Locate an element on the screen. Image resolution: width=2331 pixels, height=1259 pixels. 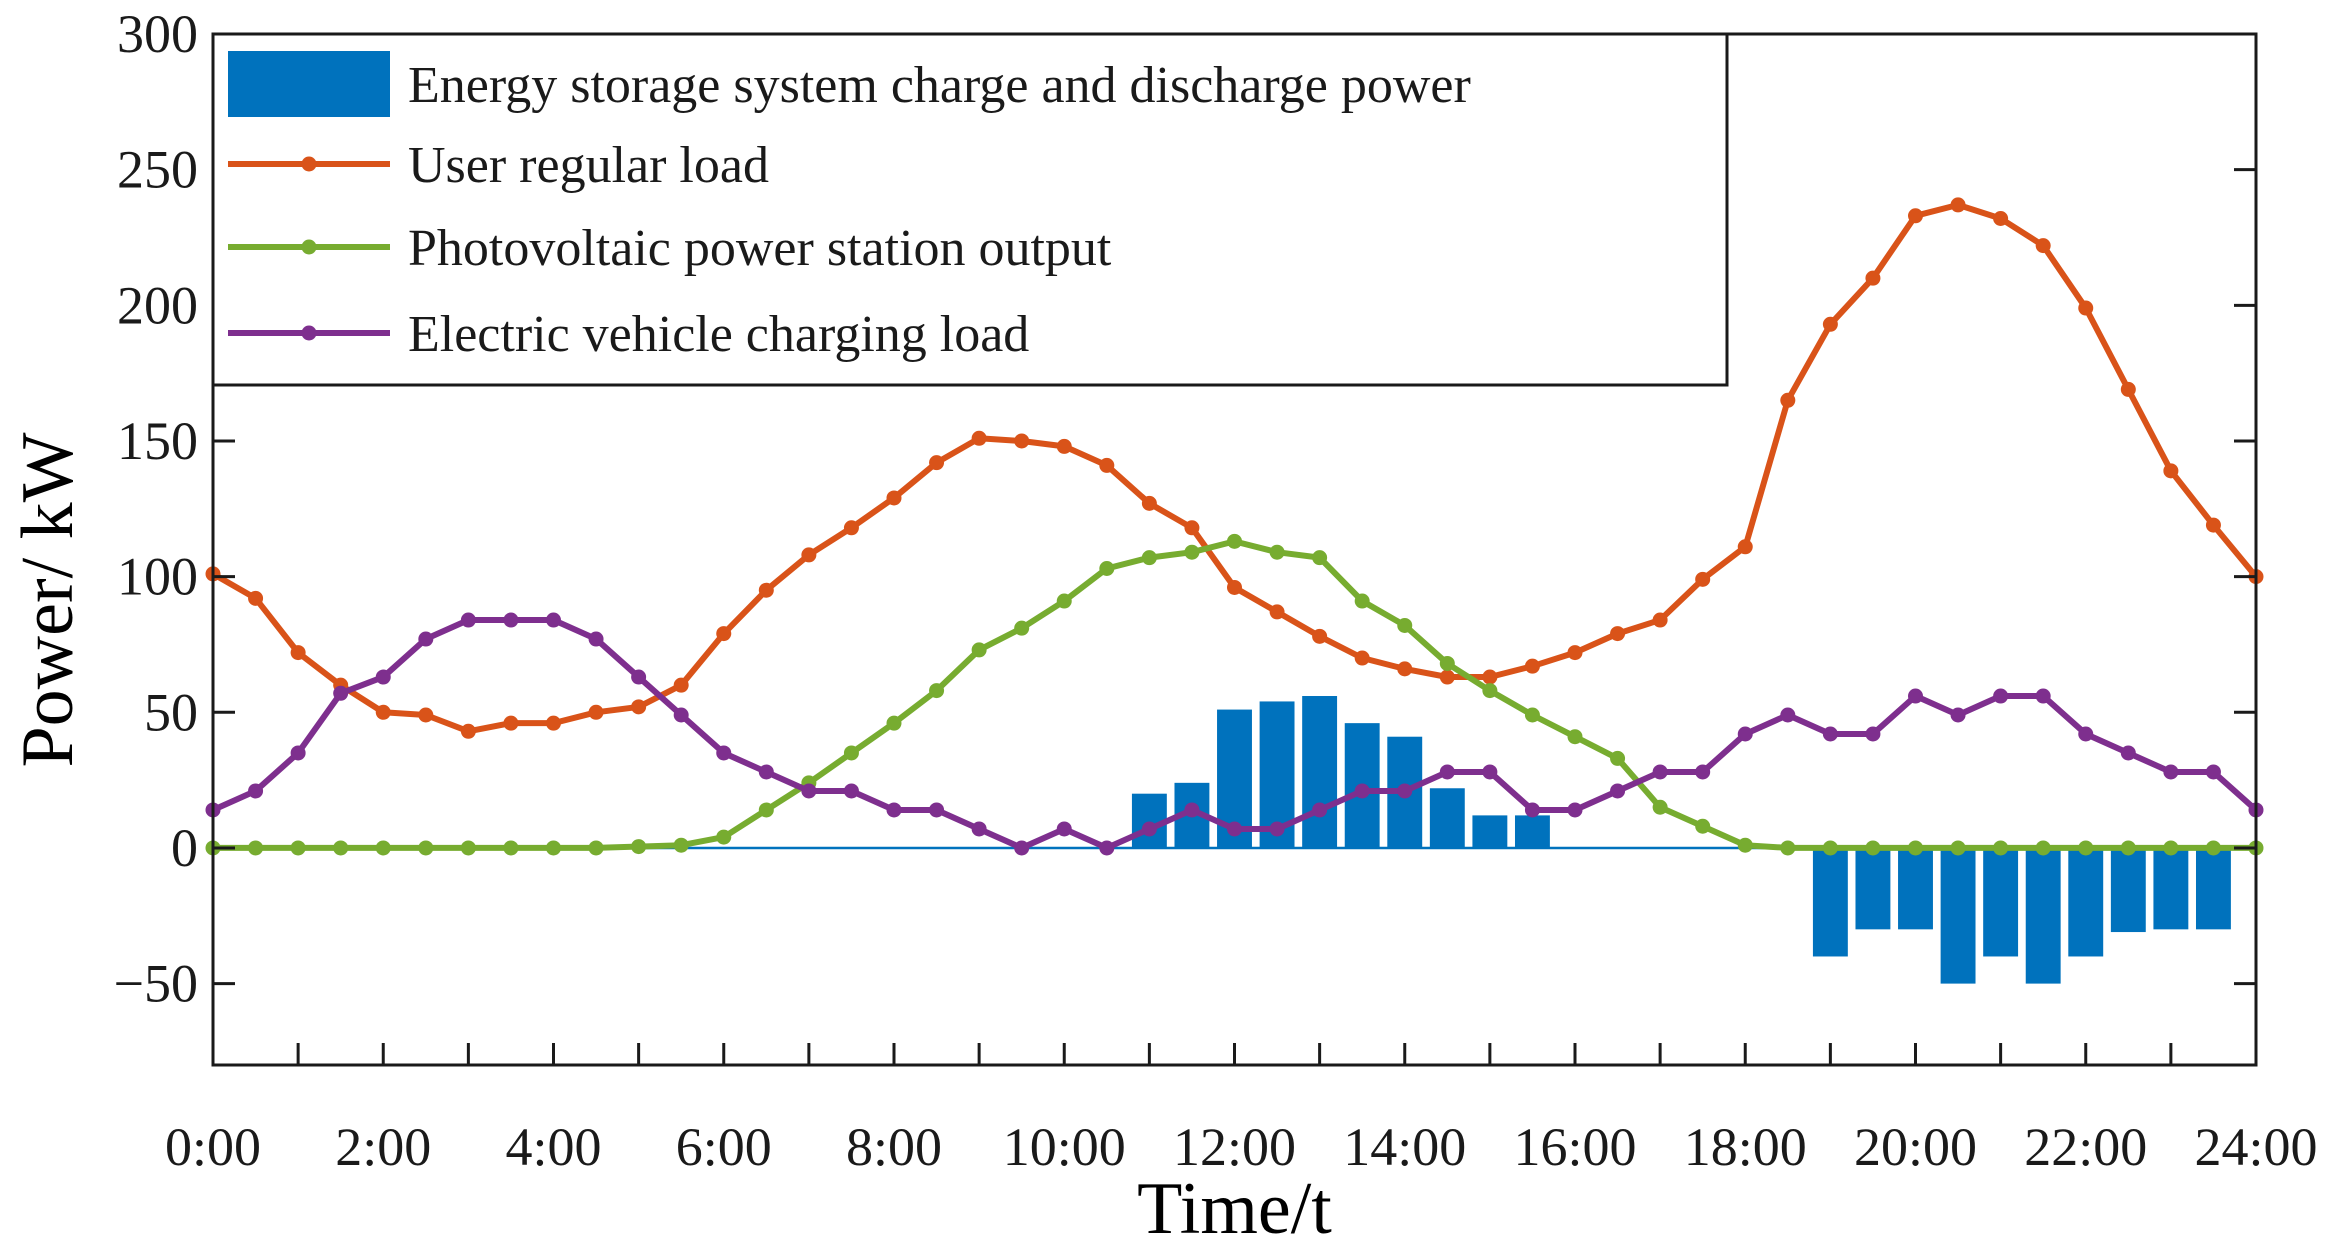
x-tick-label: 0:00 is located at coordinates (213, 1147).